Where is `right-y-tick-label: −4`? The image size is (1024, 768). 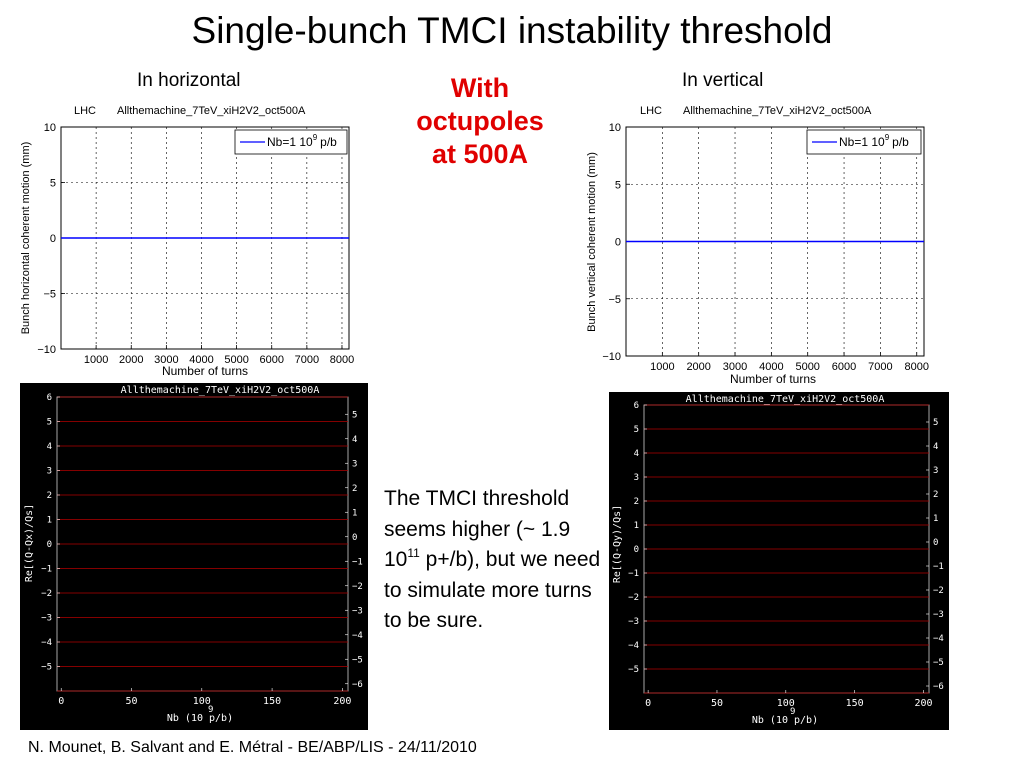
right-y-tick-label: −4 is located at coordinates (938, 639).